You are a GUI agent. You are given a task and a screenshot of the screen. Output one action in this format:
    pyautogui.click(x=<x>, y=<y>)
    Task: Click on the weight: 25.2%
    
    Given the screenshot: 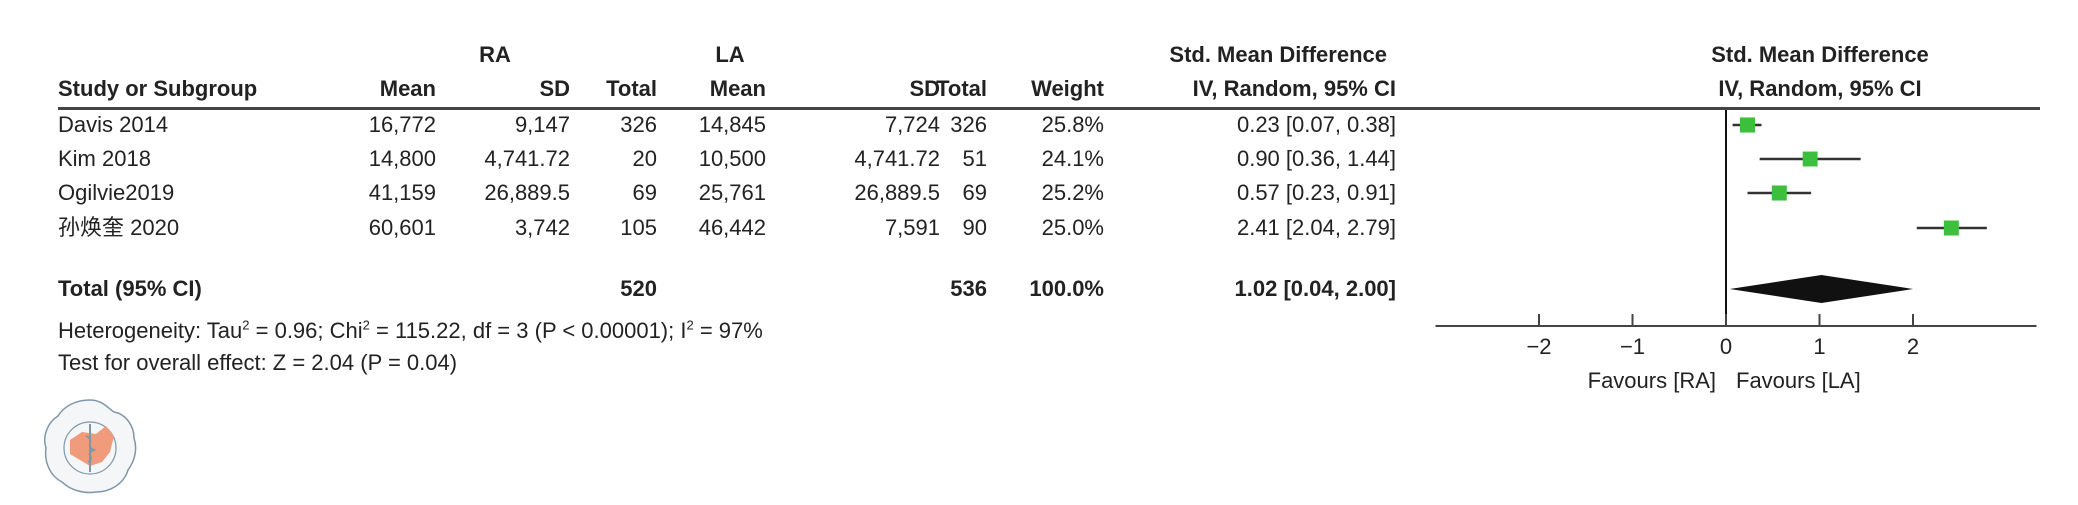 What is the action you would take?
    pyautogui.click(x=1072, y=192)
    